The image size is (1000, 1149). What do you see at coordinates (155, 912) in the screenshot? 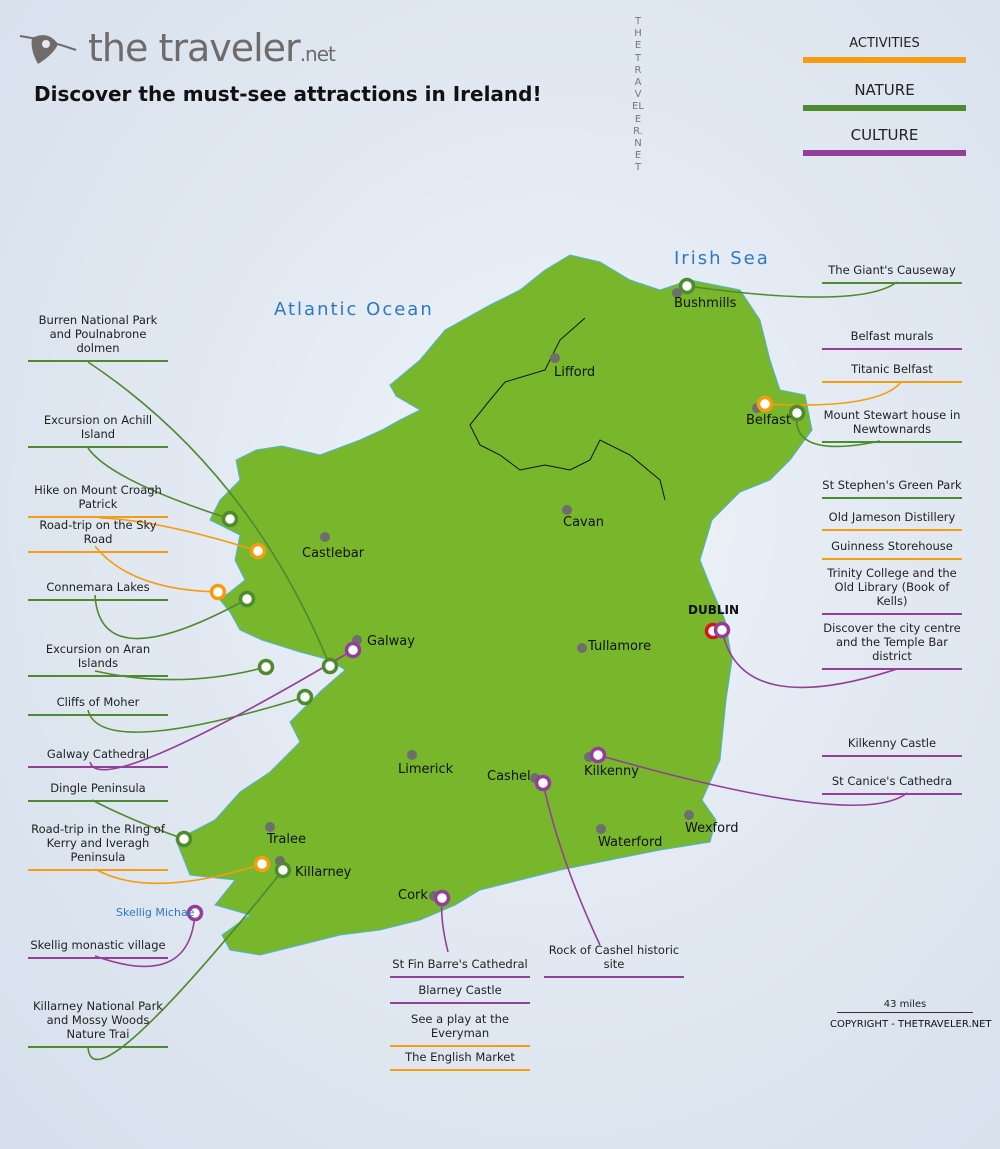
I see `skellig-michael-label: Skellig Michae` at bounding box center [155, 912].